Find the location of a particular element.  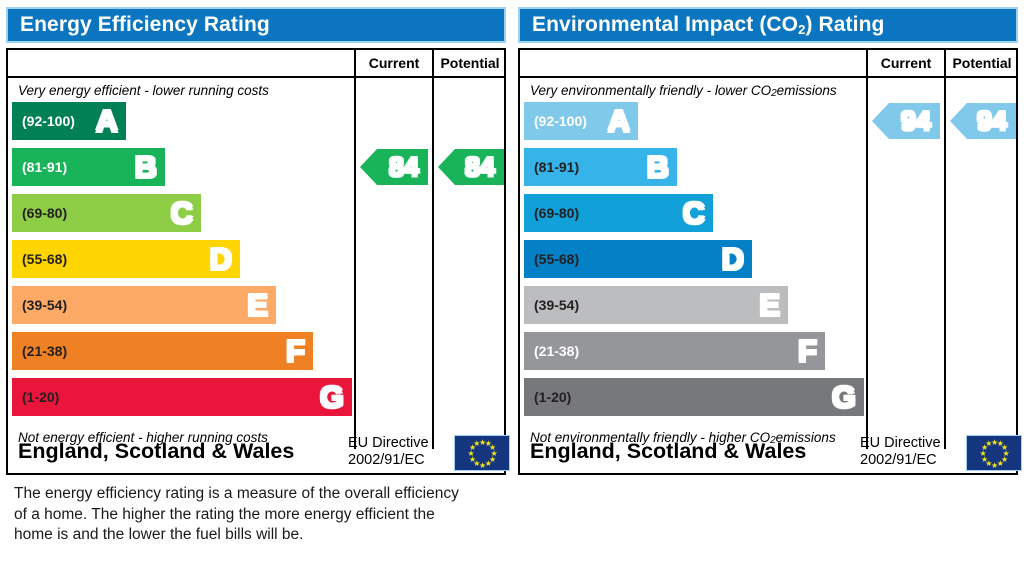

energy-band-range-d: (55-68) is located at coordinates (45, 259).